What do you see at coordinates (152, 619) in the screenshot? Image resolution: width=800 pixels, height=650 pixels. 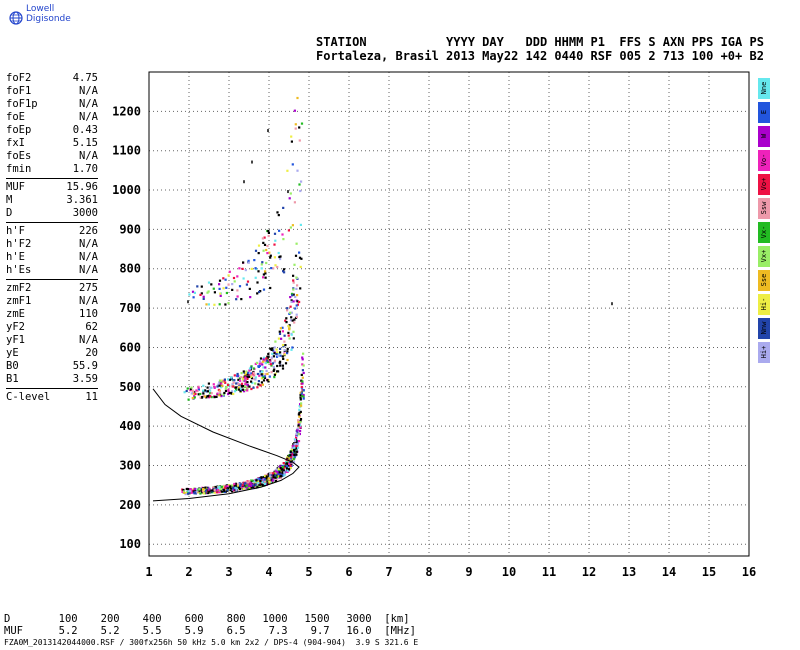 I see `d-value: 400` at bounding box center [152, 619].